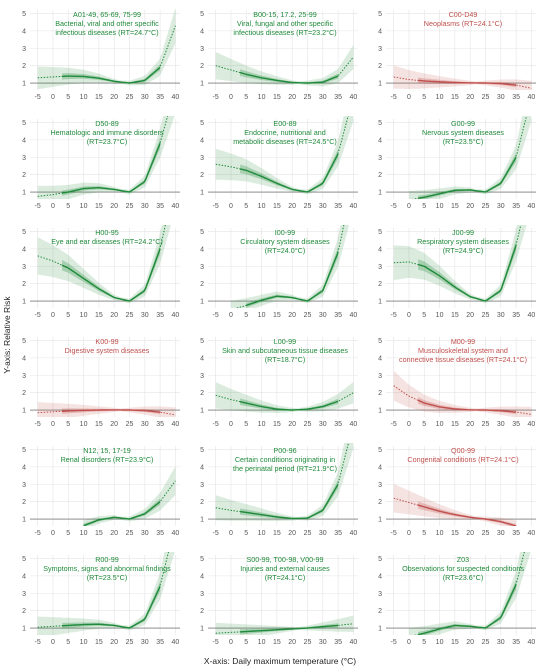 The width and height of the screenshot is (550, 671). I want to click on panel-name: Neoplasms (RT=24.1°C), so click(463, 23).